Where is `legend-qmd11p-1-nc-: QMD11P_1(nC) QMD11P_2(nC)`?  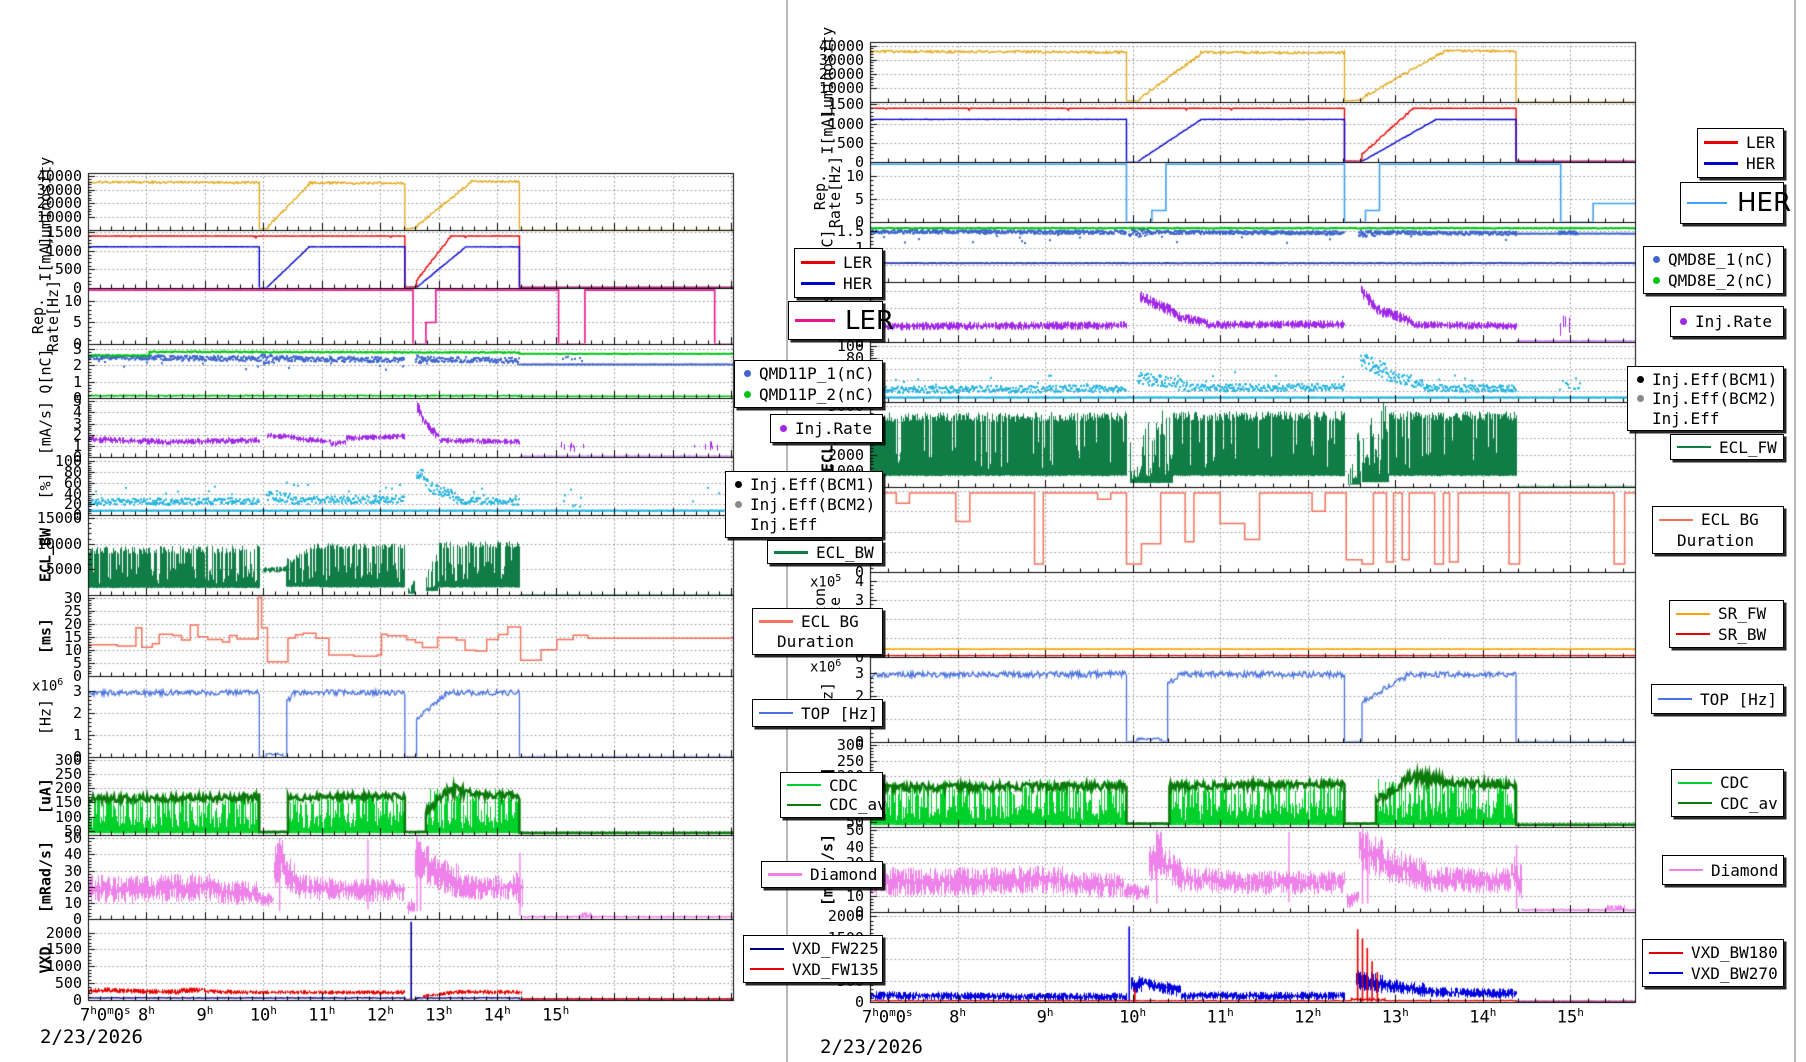 legend-qmd11p-1-nc-: QMD11P_1(nC) QMD11P_2(nC) is located at coordinates (808, 384).